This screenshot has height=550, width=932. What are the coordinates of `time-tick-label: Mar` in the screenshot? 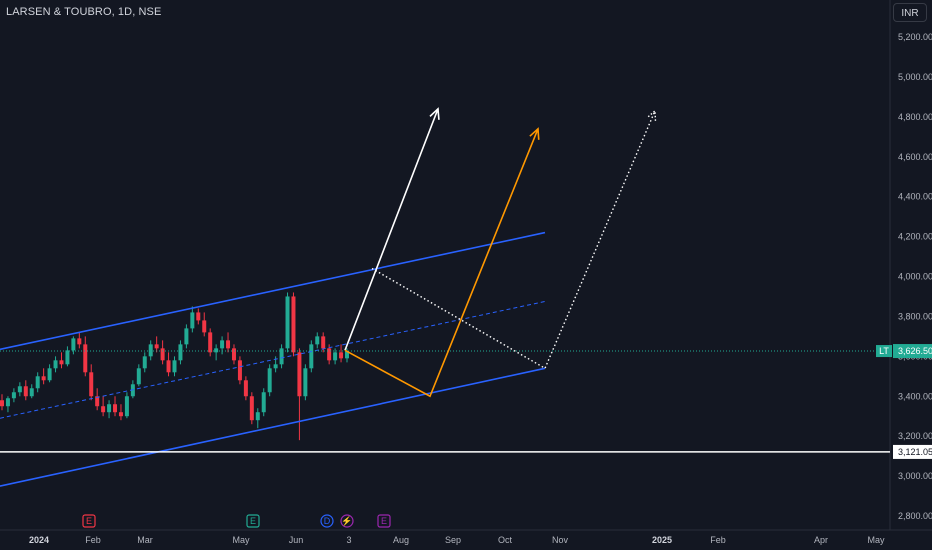 It's located at (145, 540).